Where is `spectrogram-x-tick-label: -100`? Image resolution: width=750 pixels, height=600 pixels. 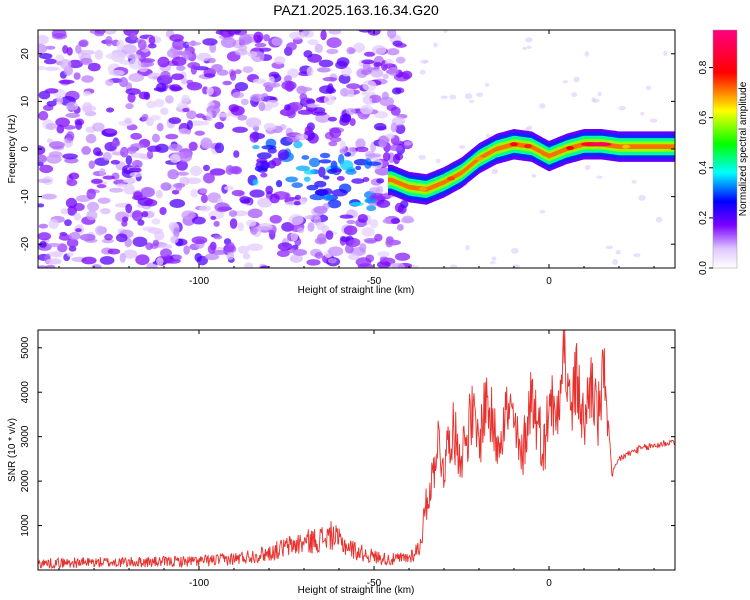
spectrogram-x-tick-label: -100 is located at coordinates (199, 281).